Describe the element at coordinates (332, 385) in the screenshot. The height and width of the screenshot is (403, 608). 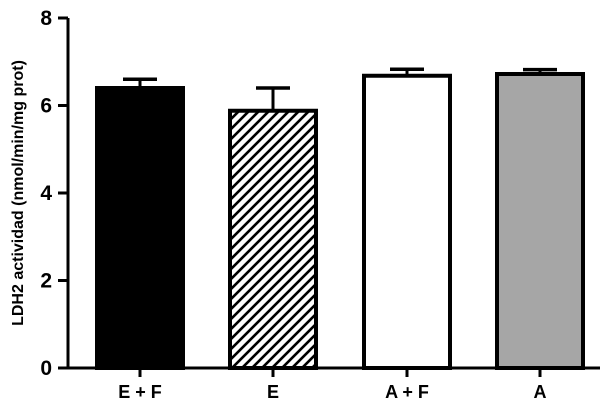
I see `x-ticks-group: E + F E A + F A` at that location.